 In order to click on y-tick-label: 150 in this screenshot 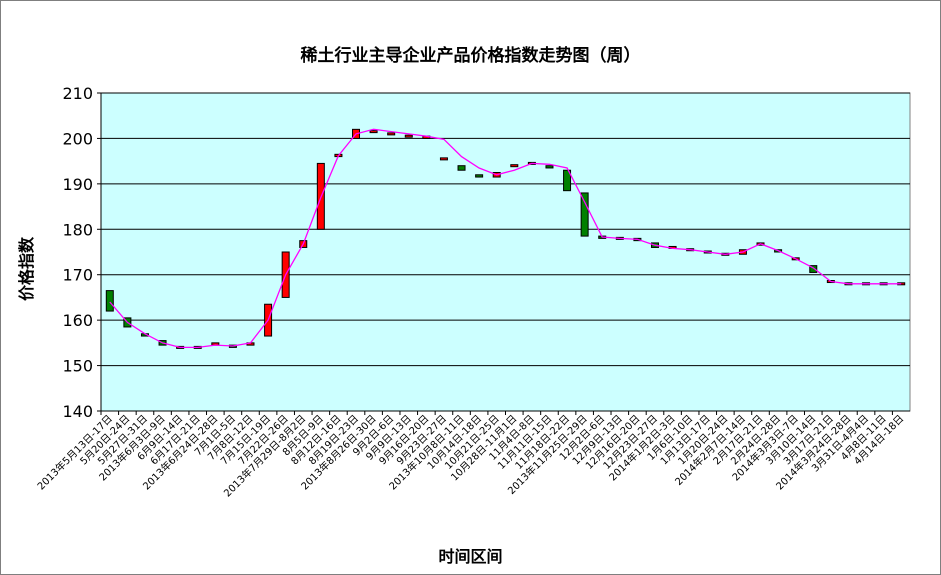, I will do `click(77, 366)`.